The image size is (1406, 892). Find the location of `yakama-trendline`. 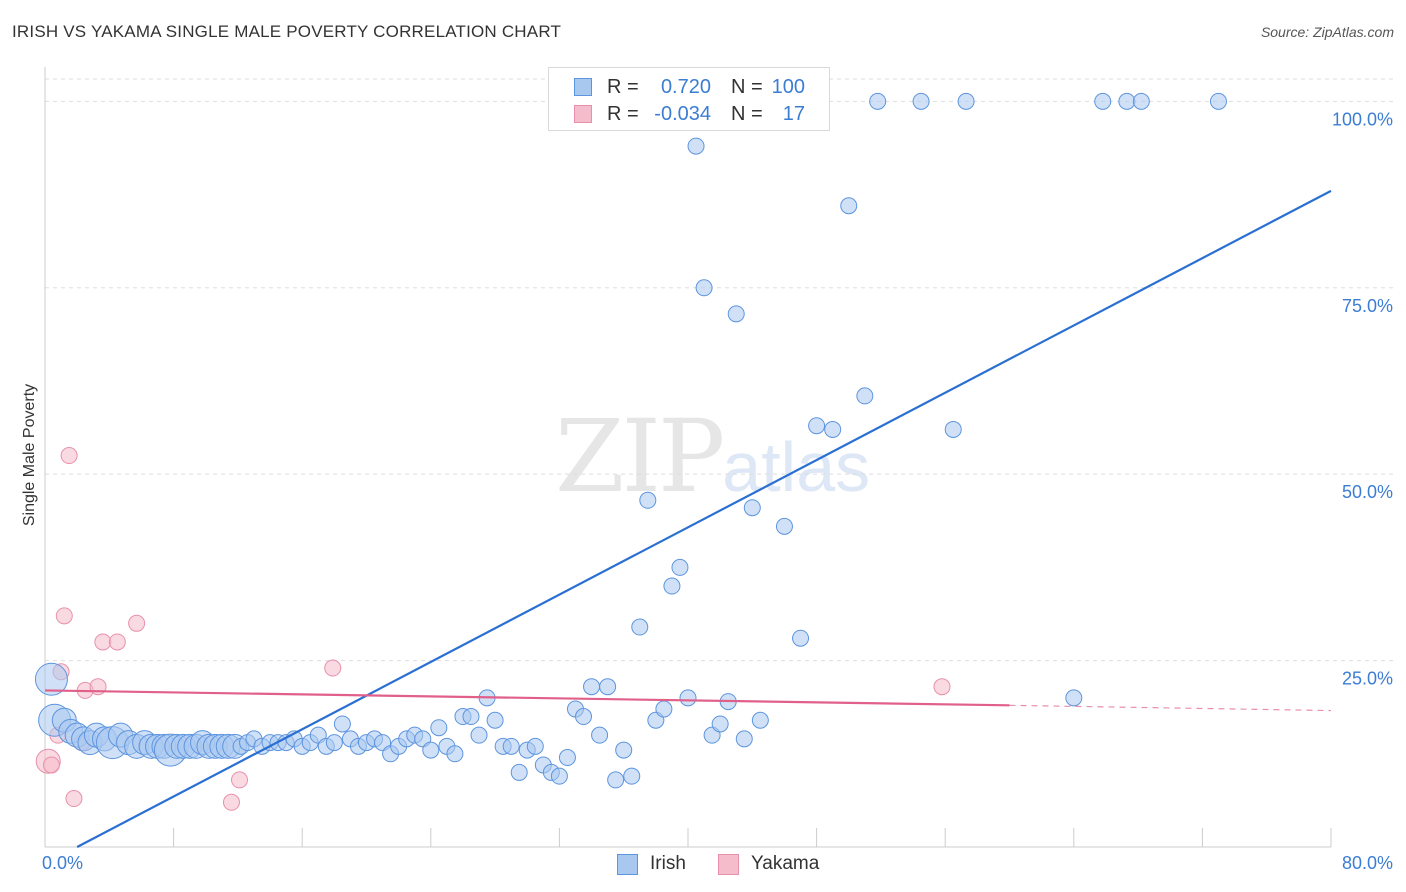

yakama-trendline is located at coordinates (527, 698).